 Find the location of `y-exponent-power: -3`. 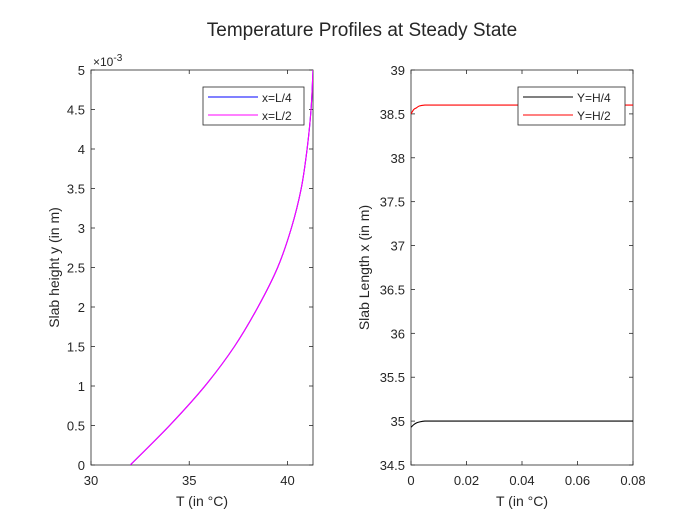

y-exponent-power: -3 is located at coordinates (117, 58).